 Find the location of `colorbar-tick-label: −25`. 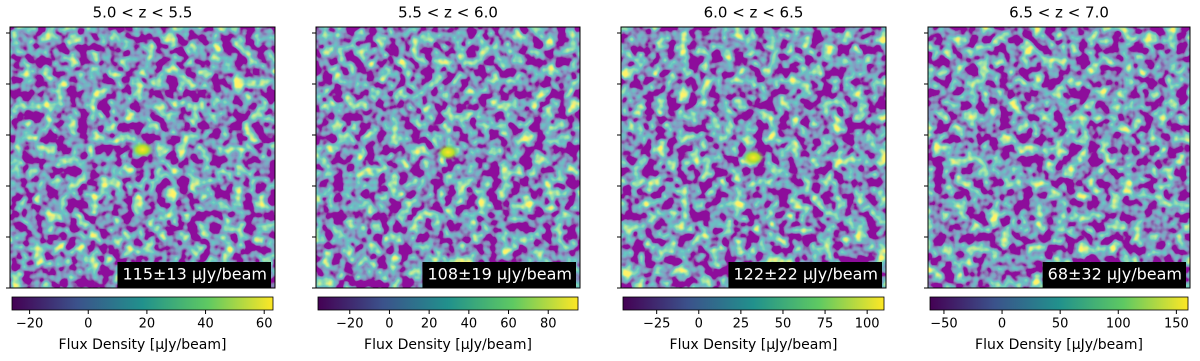

colorbar-tick-label: −25 is located at coordinates (656, 324).